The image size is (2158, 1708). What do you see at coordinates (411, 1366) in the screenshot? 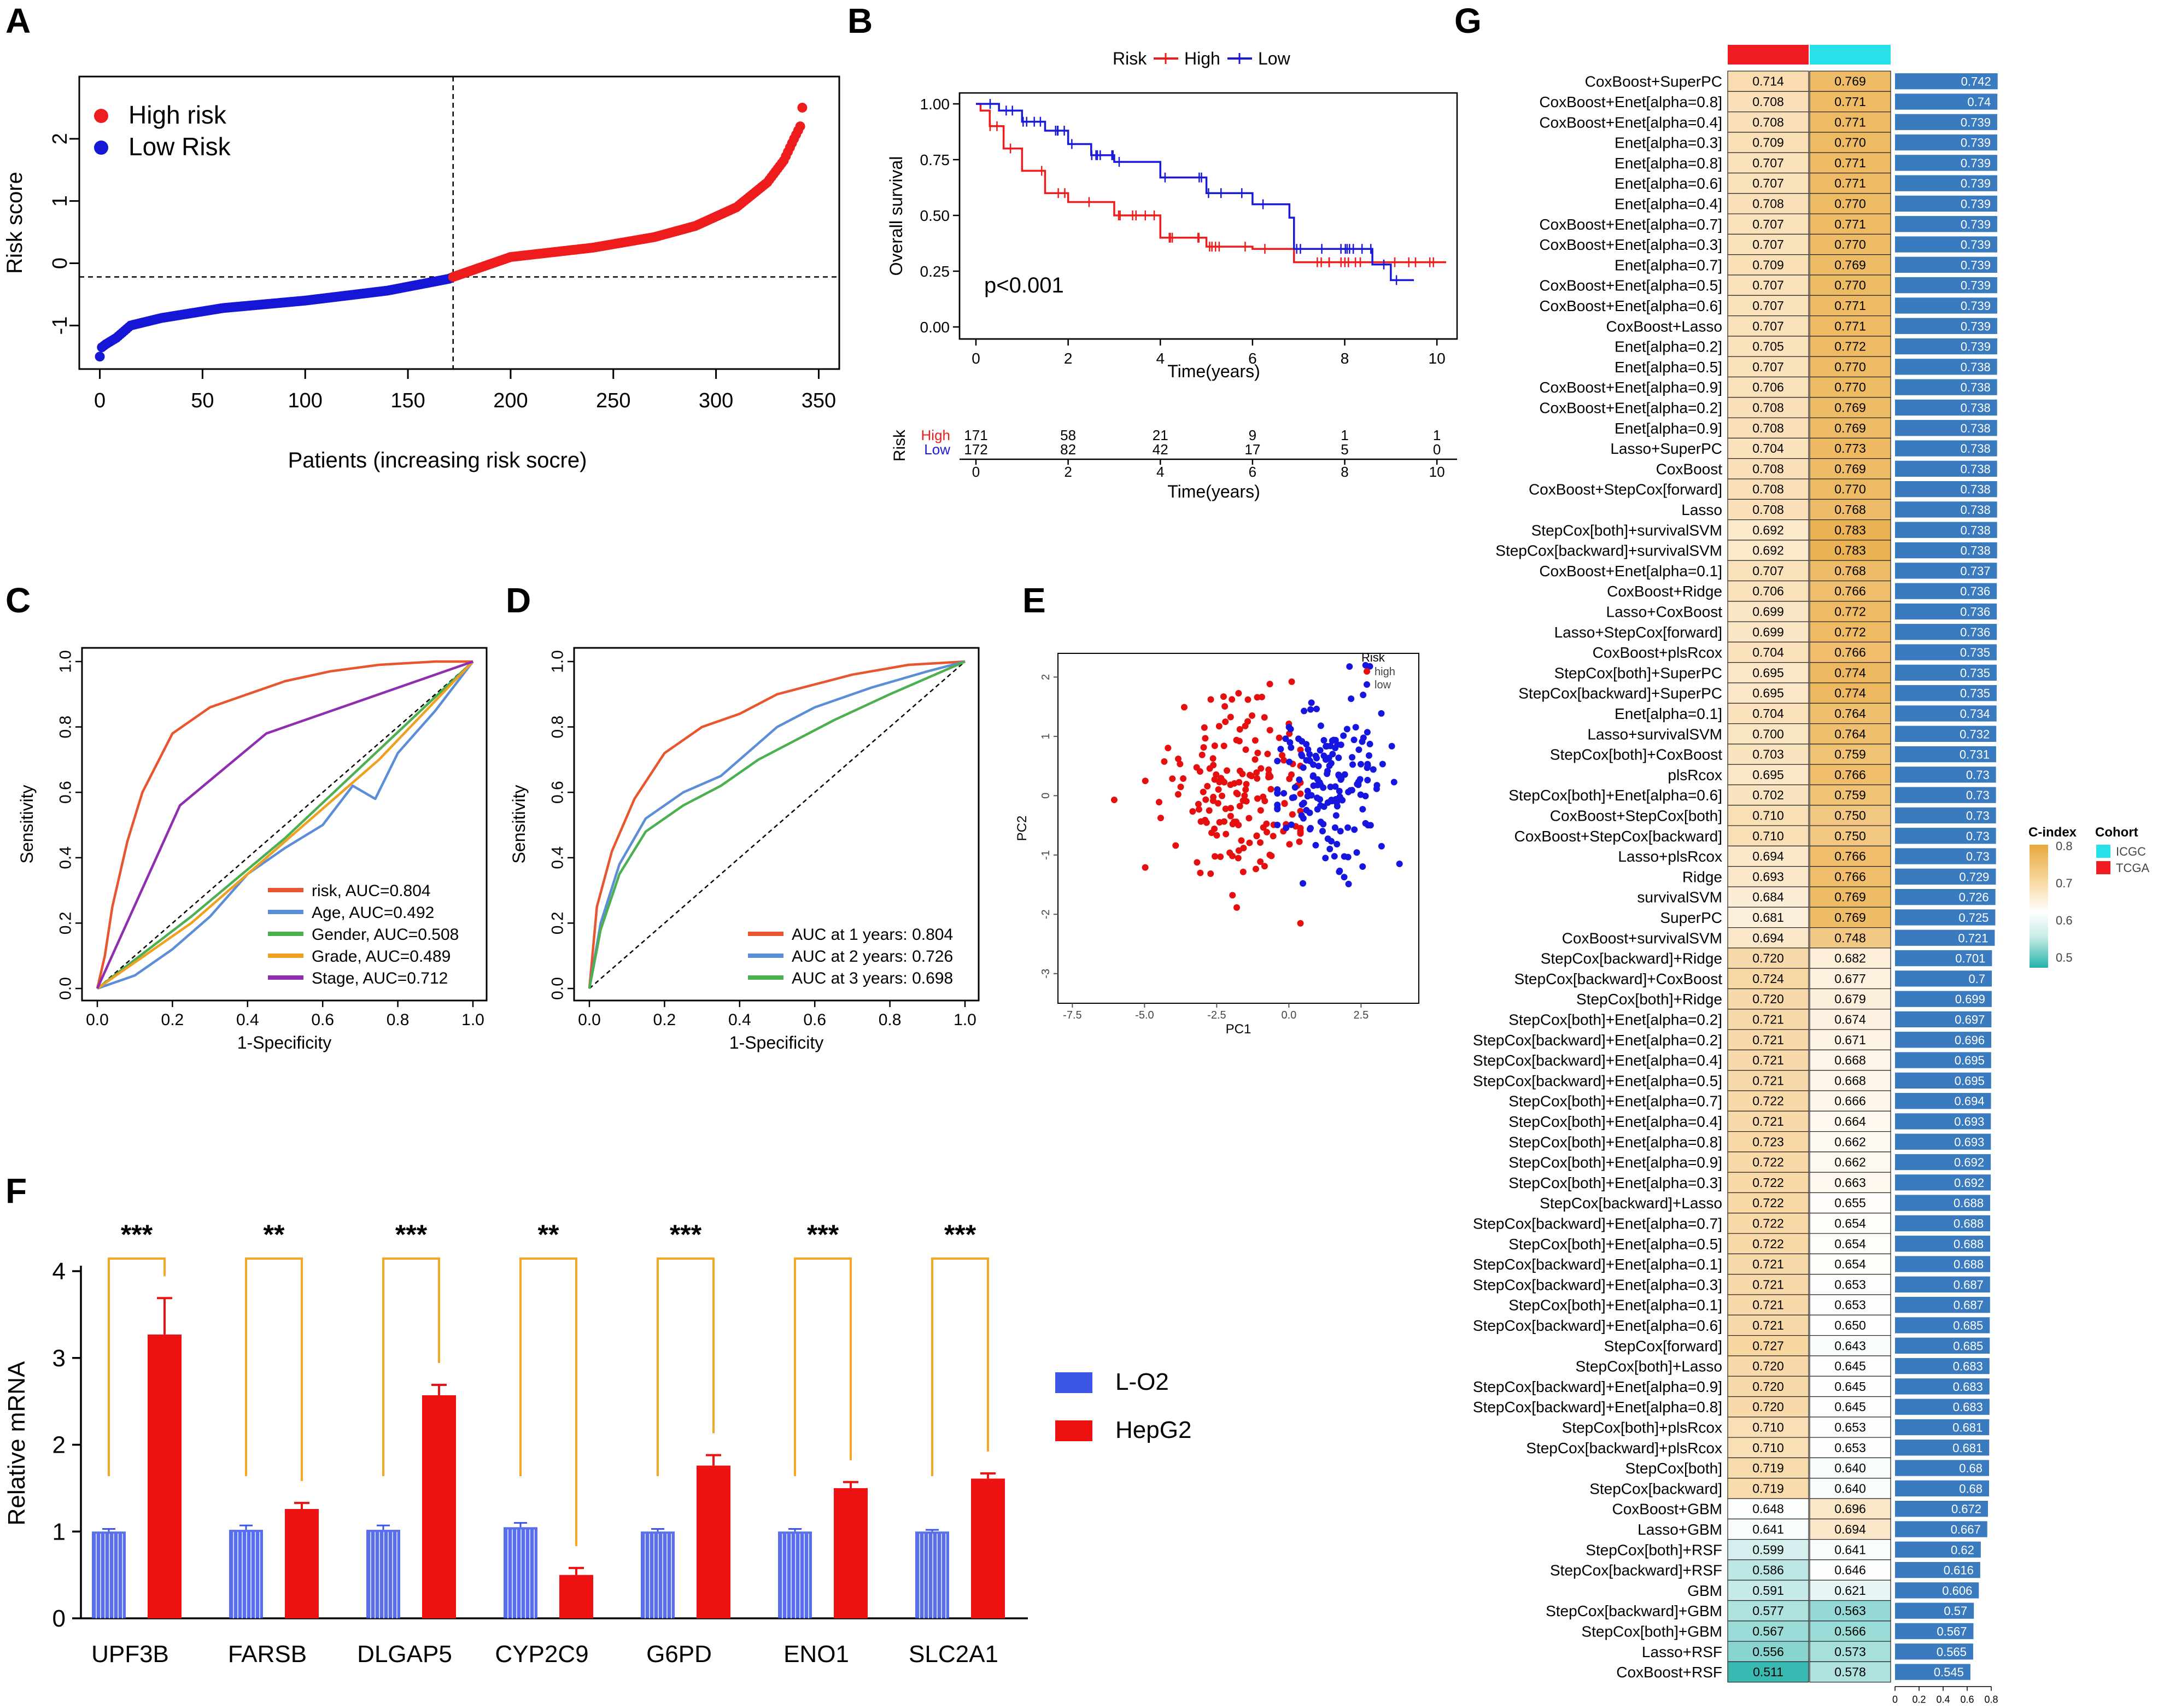
I see `significance-bracket` at bounding box center [411, 1366].